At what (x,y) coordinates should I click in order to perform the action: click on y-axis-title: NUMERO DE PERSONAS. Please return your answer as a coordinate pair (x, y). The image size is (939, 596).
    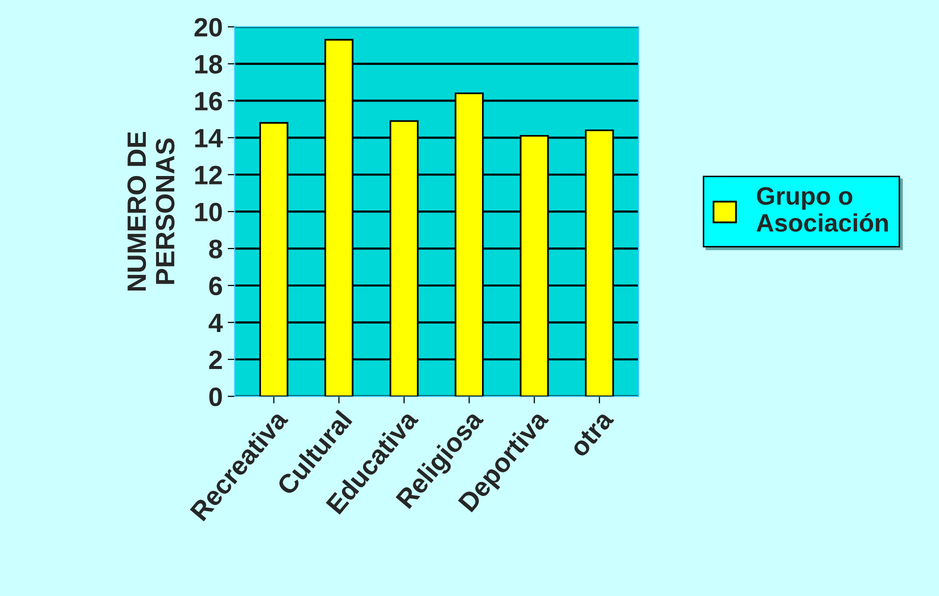
    Looking at the image, I should click on (150, 211).